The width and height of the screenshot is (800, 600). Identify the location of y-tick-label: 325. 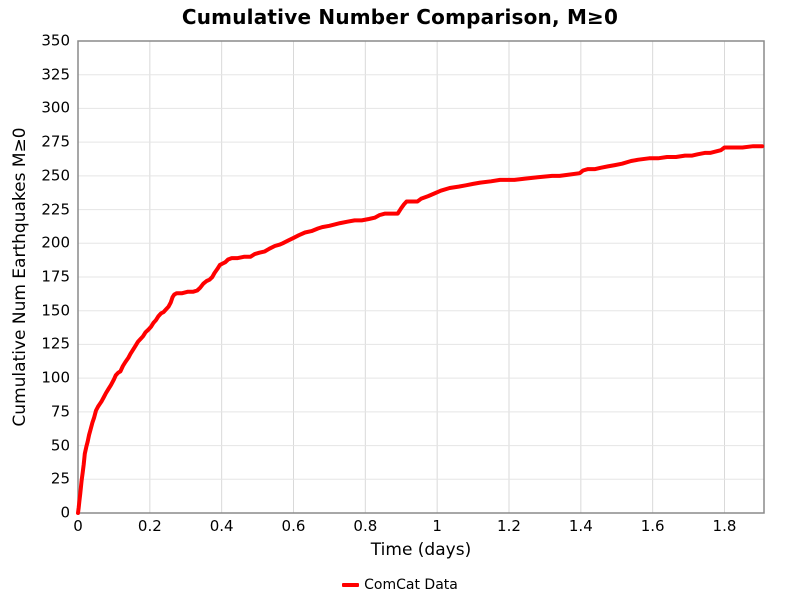
(55, 74).